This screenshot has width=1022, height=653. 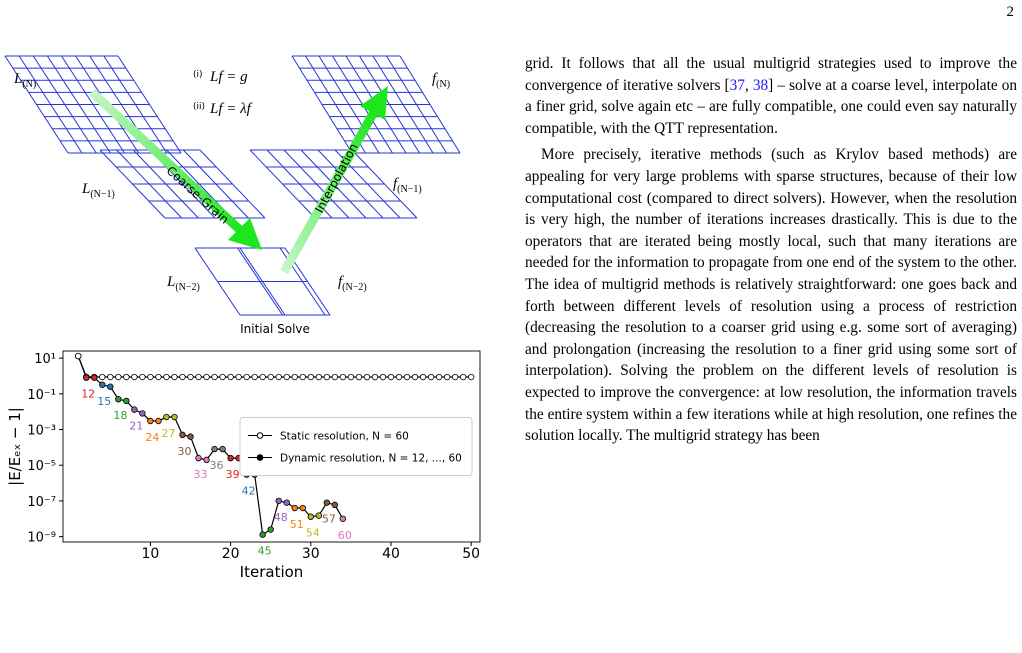 I want to click on resolution-label: 27, so click(x=168, y=433).